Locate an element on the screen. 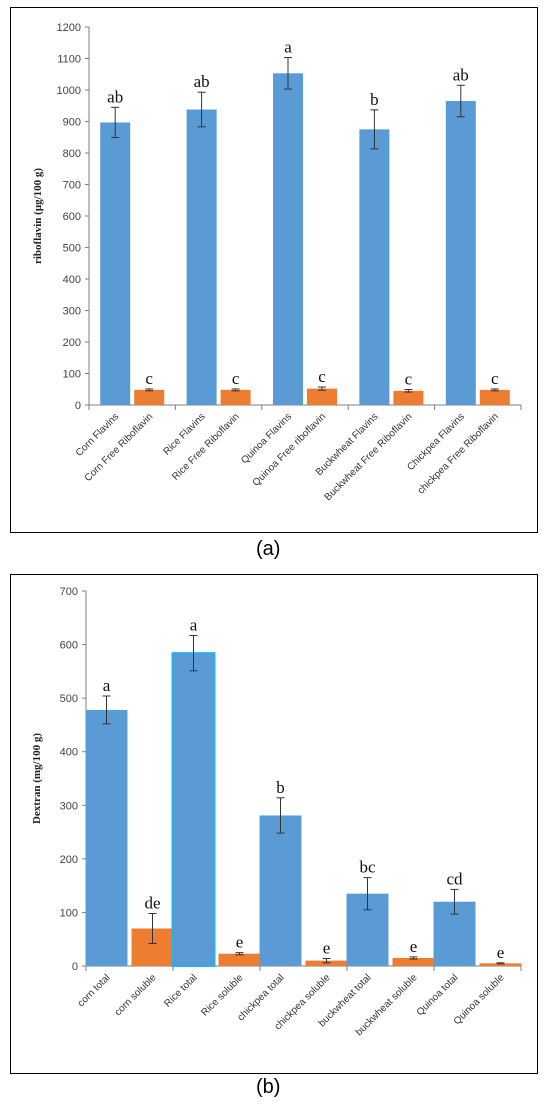  chart-1-x-tick-label: Quinoa total is located at coordinates (438, 995).